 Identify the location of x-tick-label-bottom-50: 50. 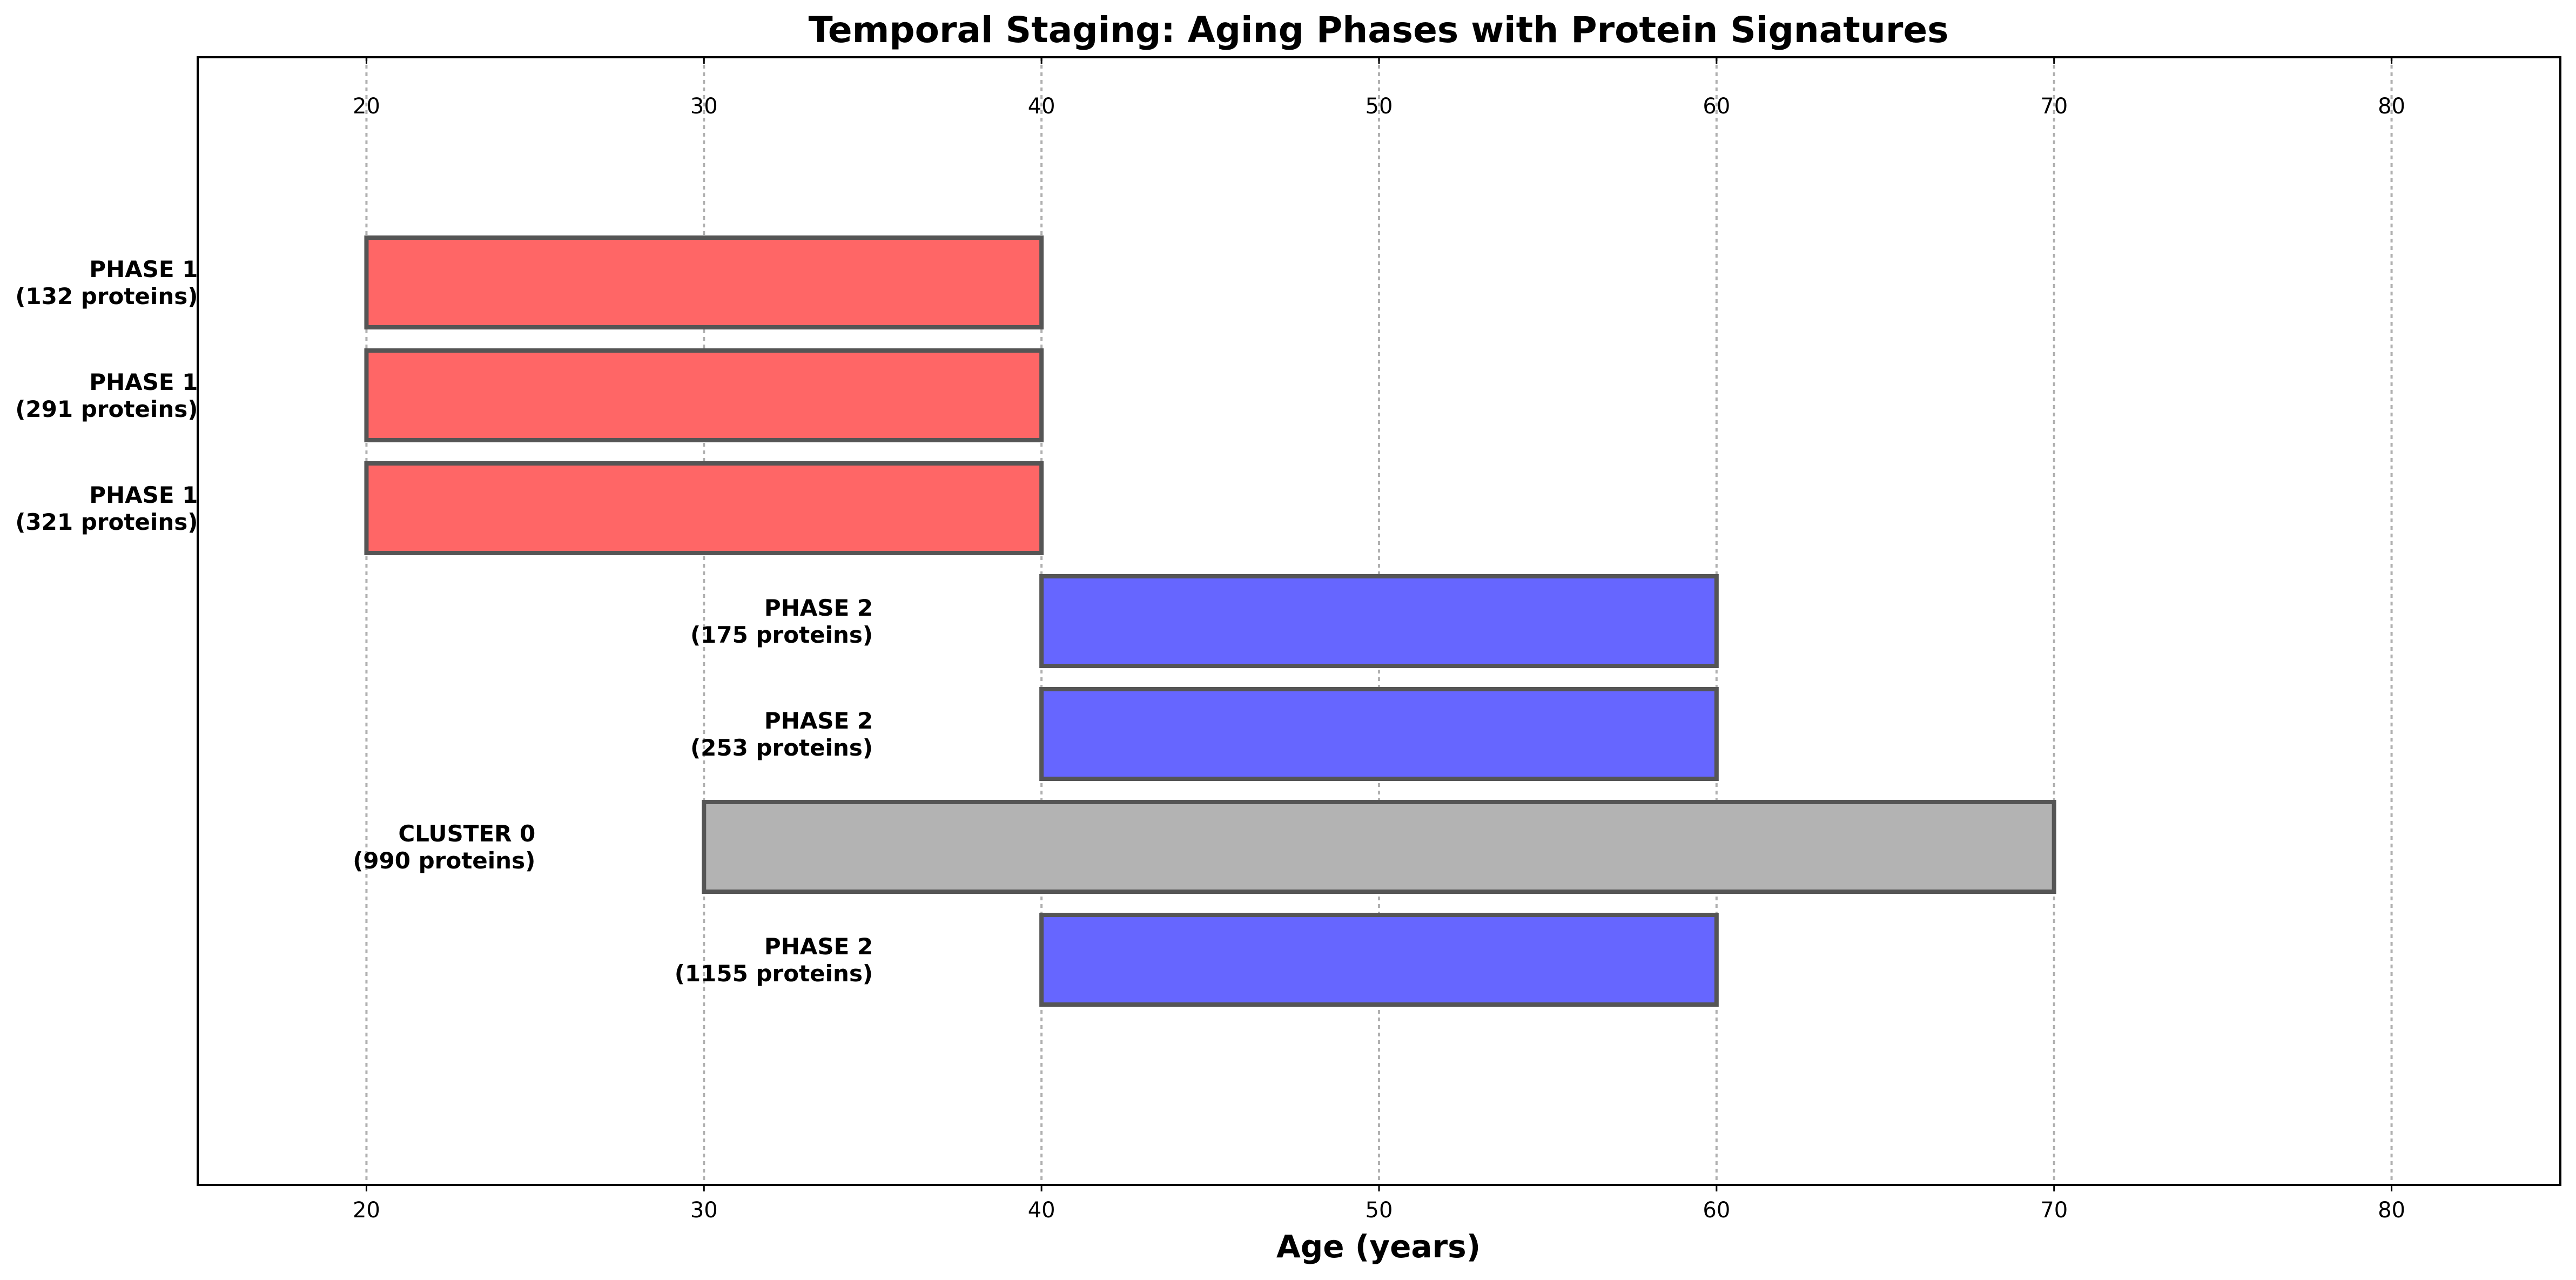
(1379, 1210).